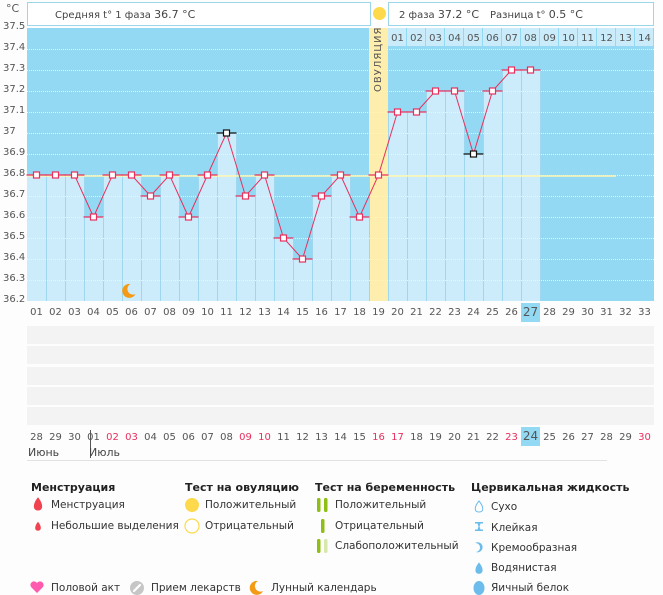 This screenshot has height=595, width=663. I want to click on ovulation-sun-icon, so click(379, 13).